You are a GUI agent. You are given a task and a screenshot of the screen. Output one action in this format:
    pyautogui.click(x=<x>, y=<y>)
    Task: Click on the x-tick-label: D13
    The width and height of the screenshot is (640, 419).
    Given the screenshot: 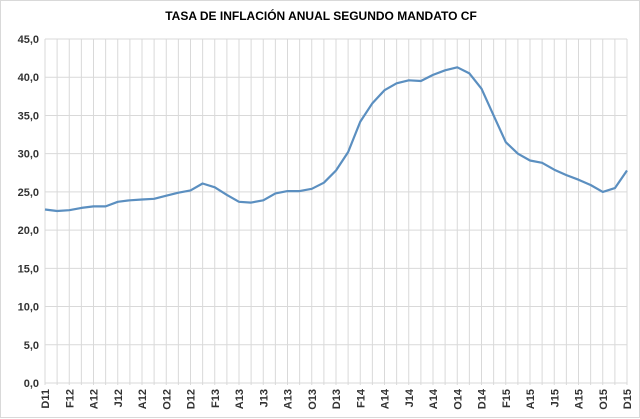 What is the action you would take?
    pyautogui.click(x=337, y=399)
    